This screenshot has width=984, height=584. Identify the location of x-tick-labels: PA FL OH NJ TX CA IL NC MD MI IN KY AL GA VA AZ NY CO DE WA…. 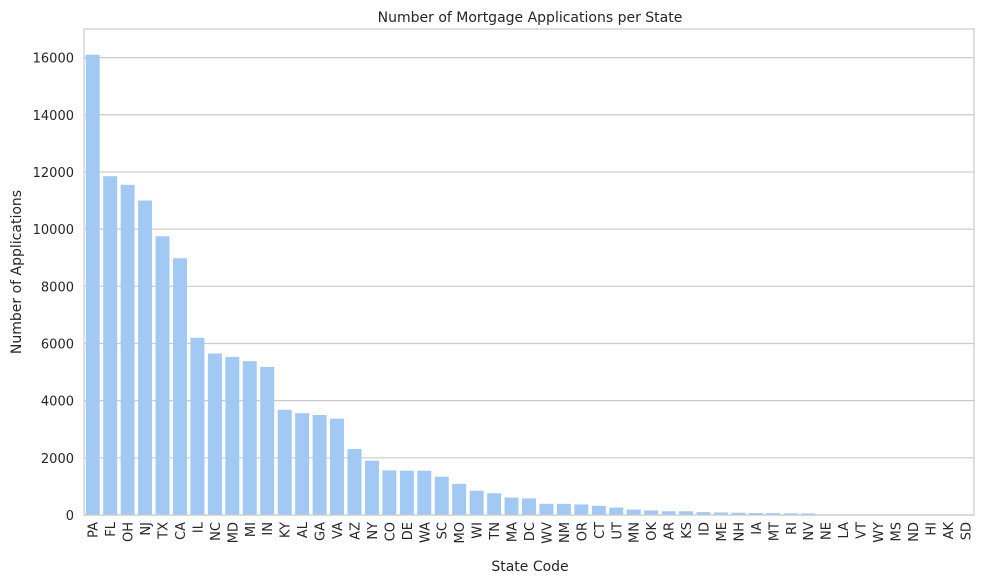
(531, 532).